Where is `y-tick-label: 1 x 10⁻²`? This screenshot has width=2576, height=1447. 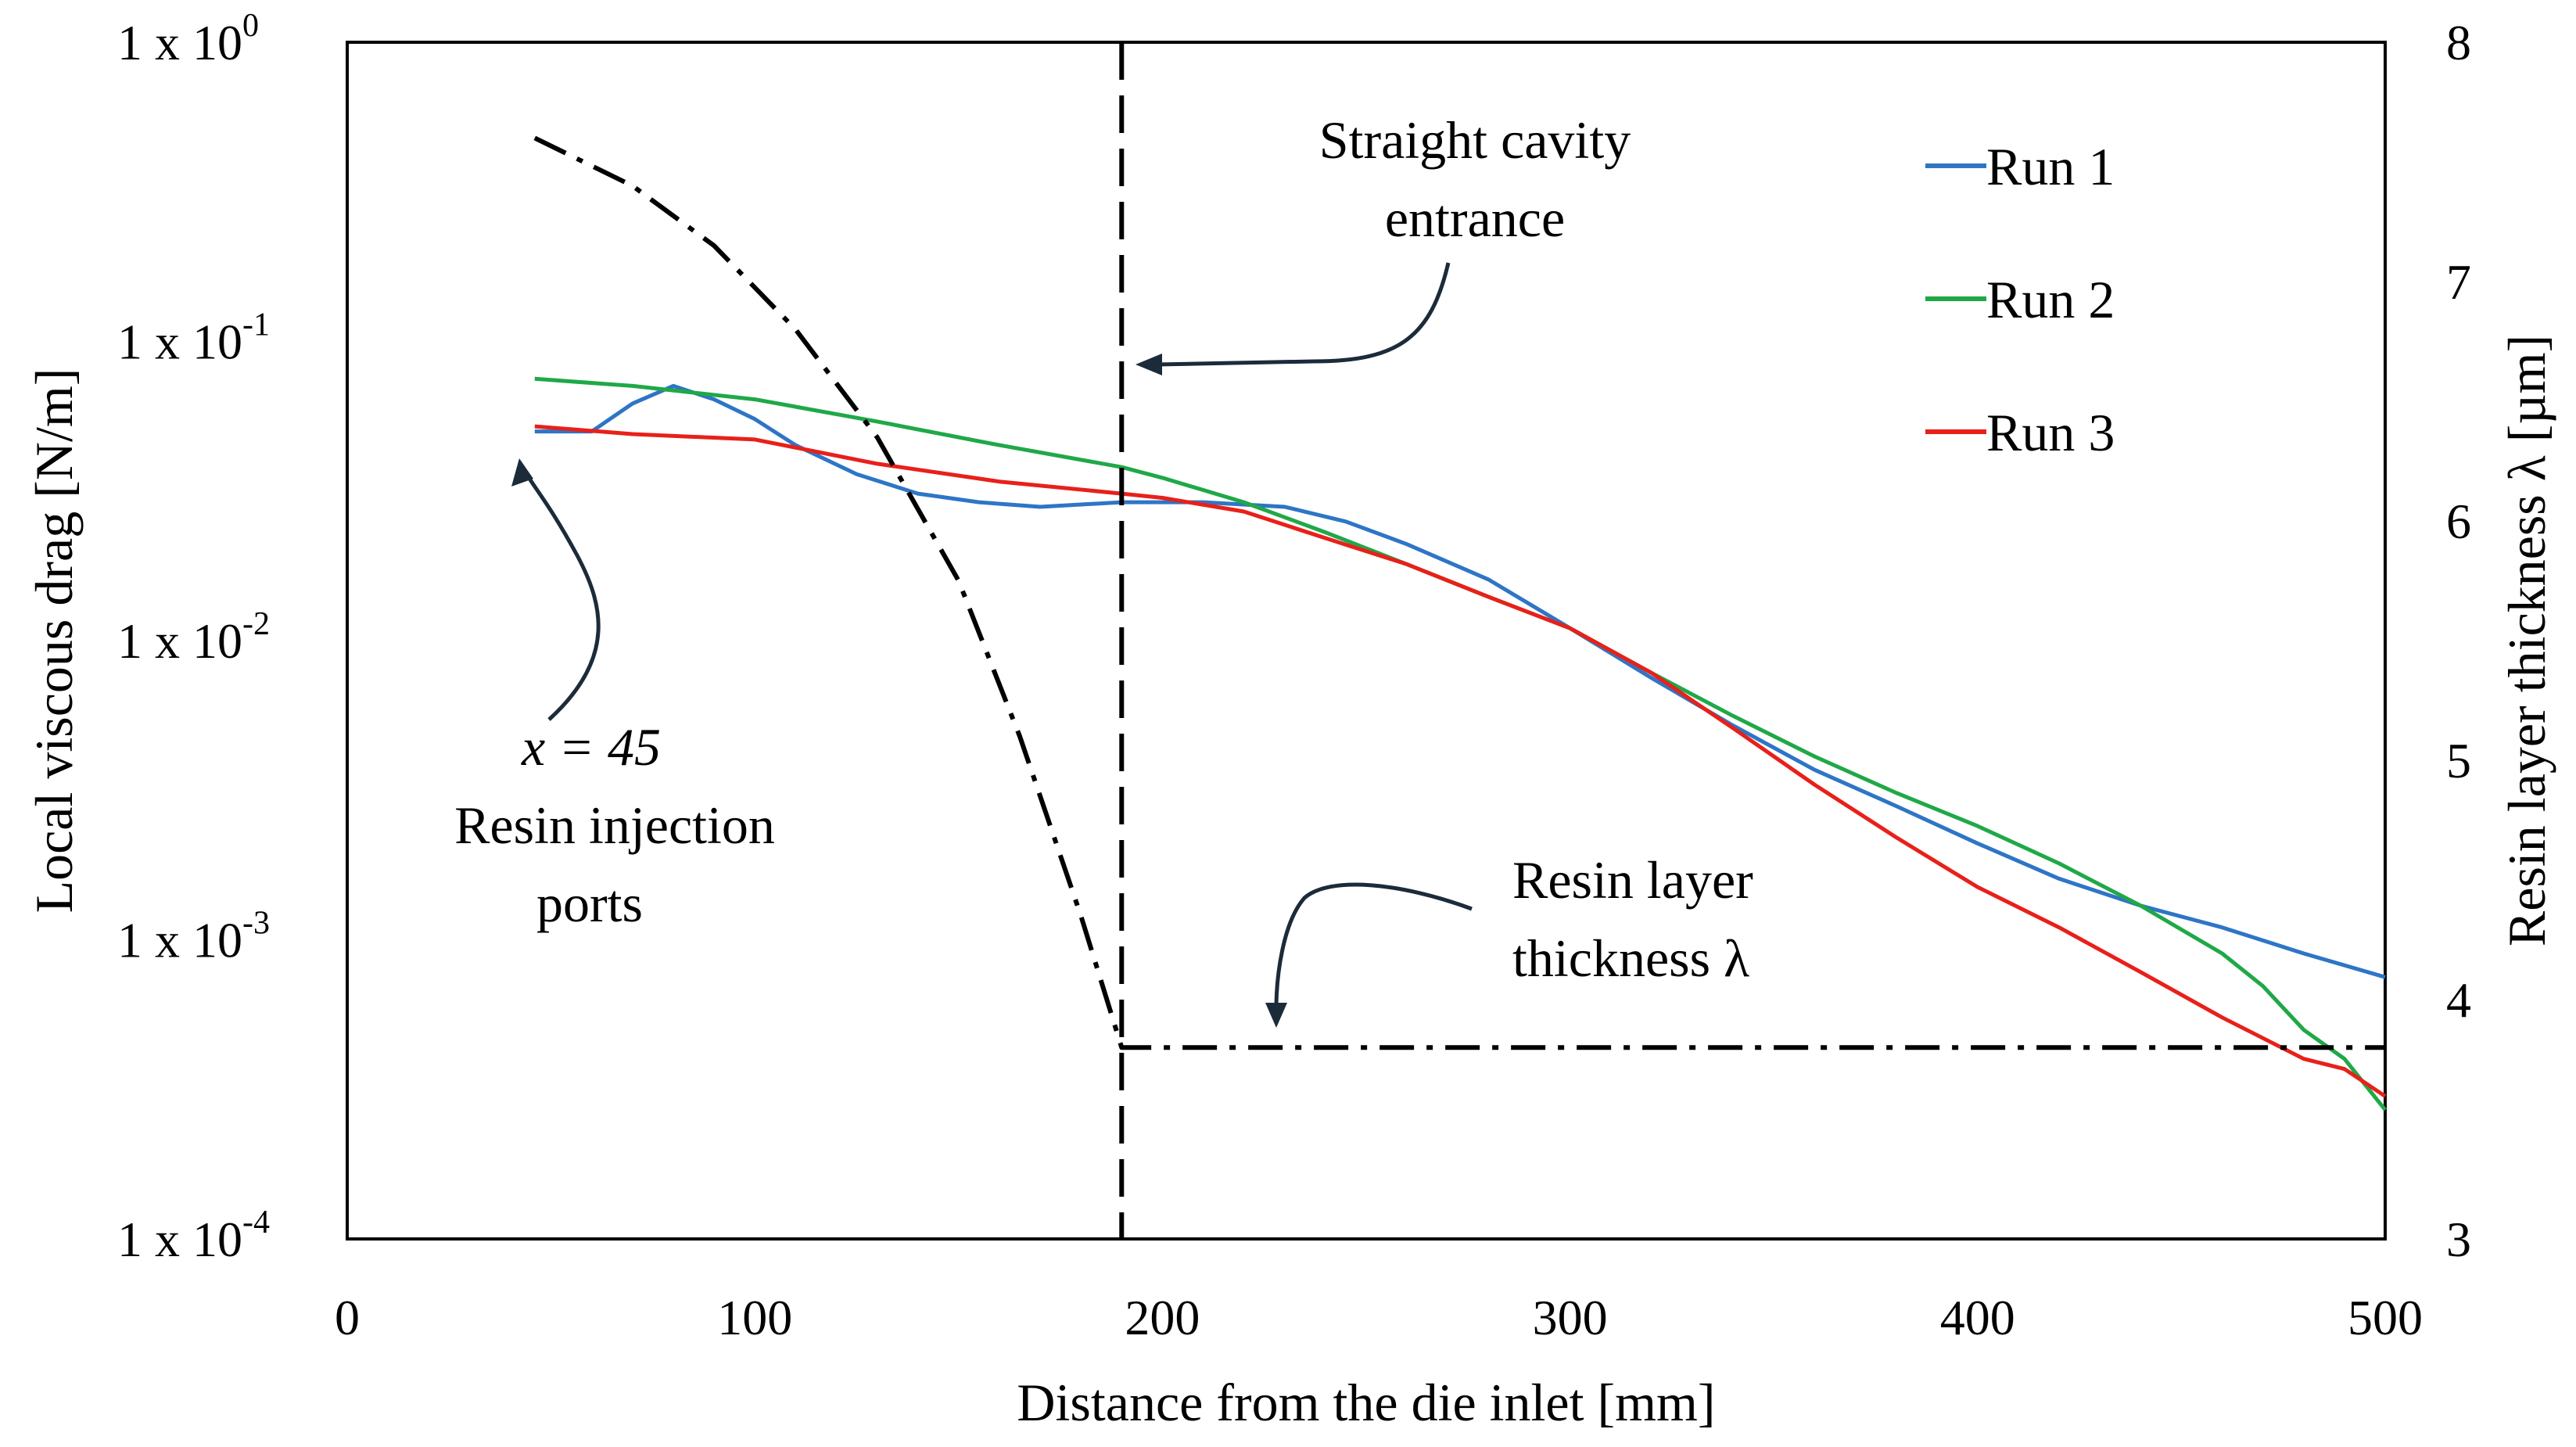
y-tick-label: 1 x 10⁻² is located at coordinates (193, 638).